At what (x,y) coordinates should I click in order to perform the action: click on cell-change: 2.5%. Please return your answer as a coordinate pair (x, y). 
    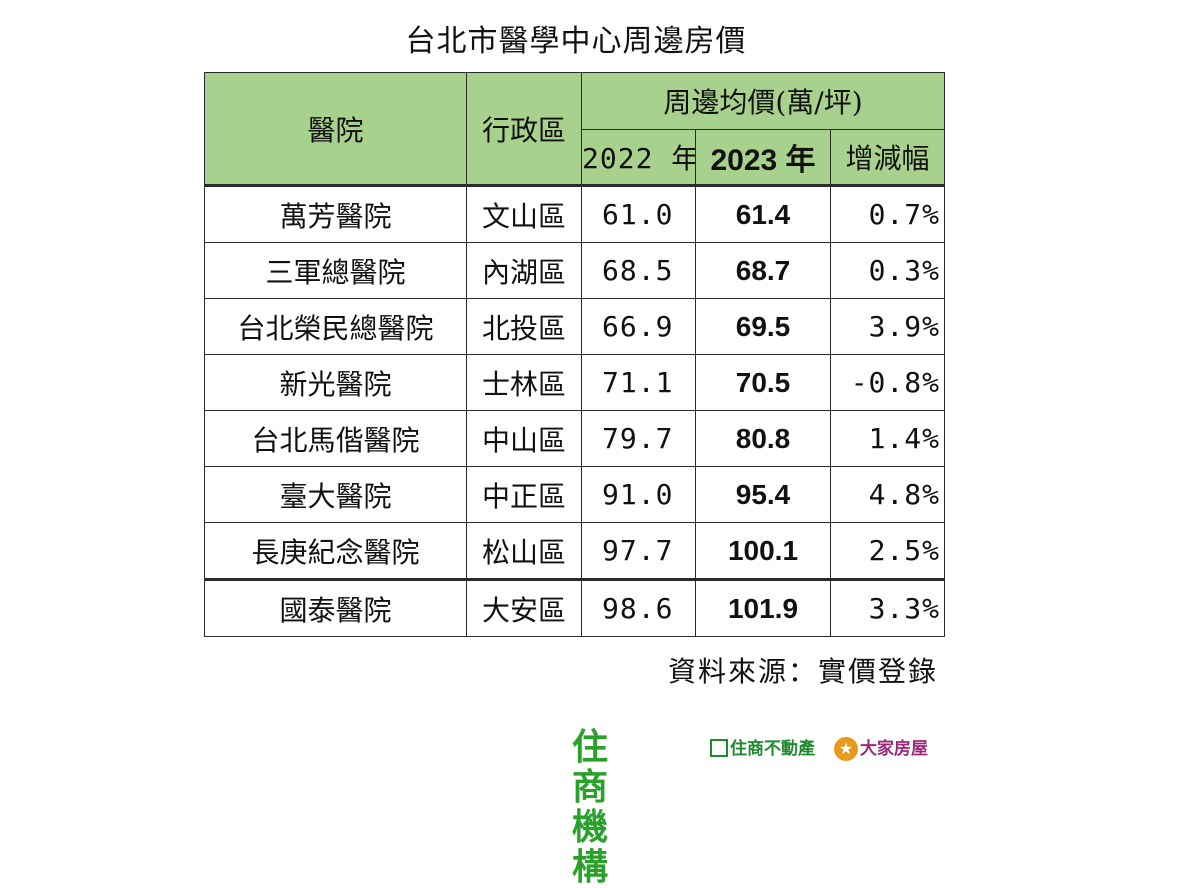
    Looking at the image, I should click on (887, 551).